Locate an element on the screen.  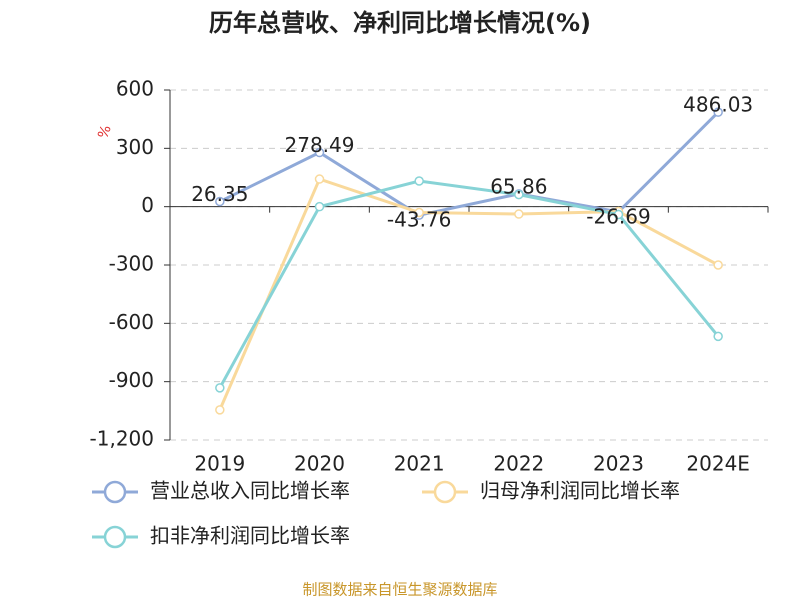
series-line is located at coordinates (469, 164).